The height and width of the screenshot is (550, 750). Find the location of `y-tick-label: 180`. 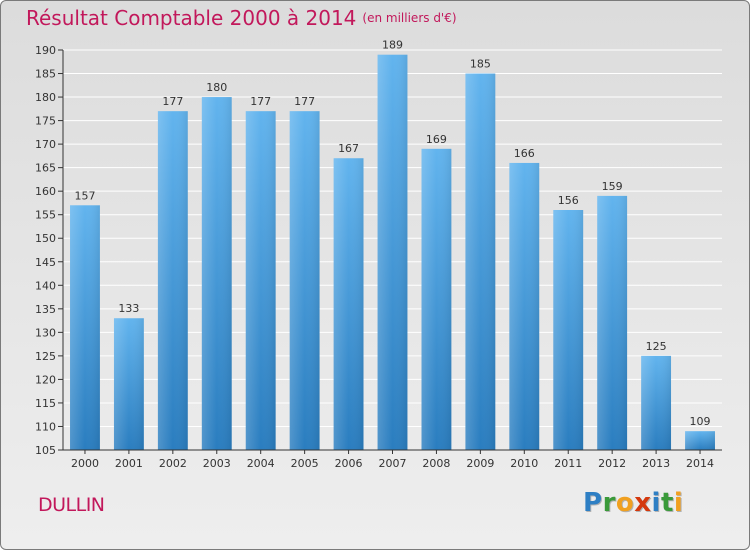

y-tick-label: 180 is located at coordinates (45, 97).